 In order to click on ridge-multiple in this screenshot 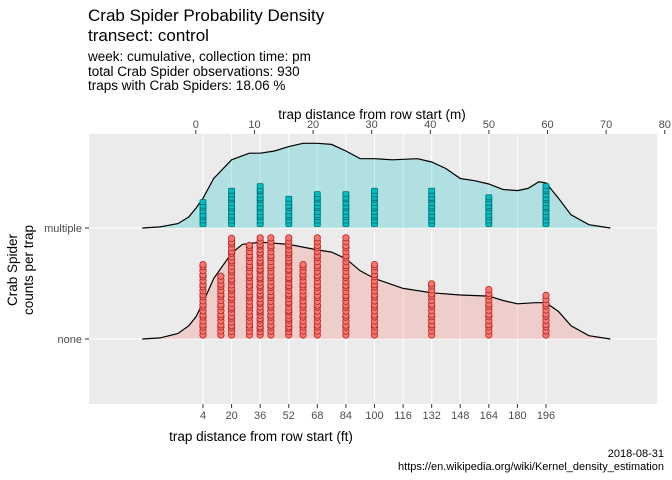, I will do `click(376, 185)`.